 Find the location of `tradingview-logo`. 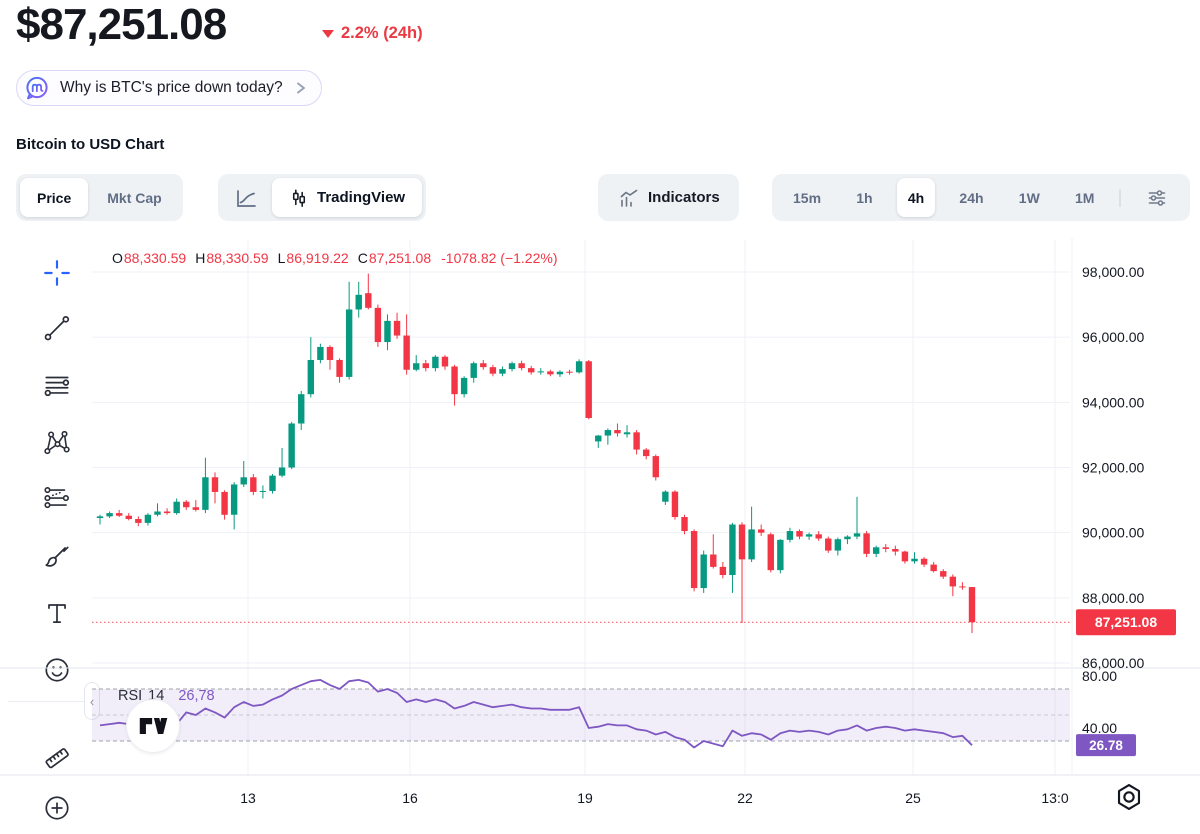

tradingview-logo is located at coordinates (153, 726).